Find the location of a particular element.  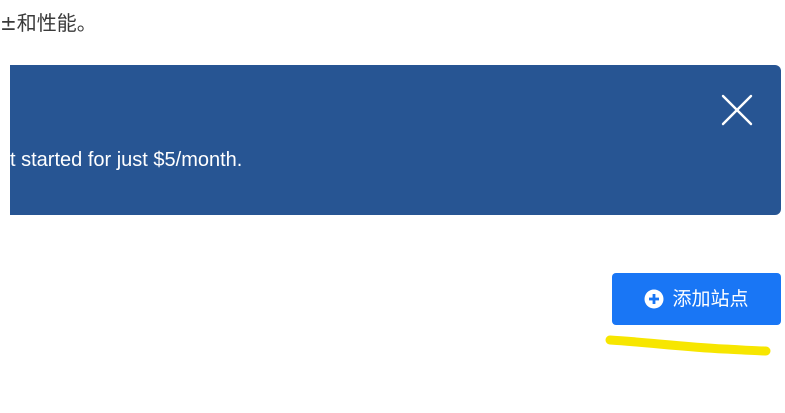

banner-close-button is located at coordinates (737, 110).